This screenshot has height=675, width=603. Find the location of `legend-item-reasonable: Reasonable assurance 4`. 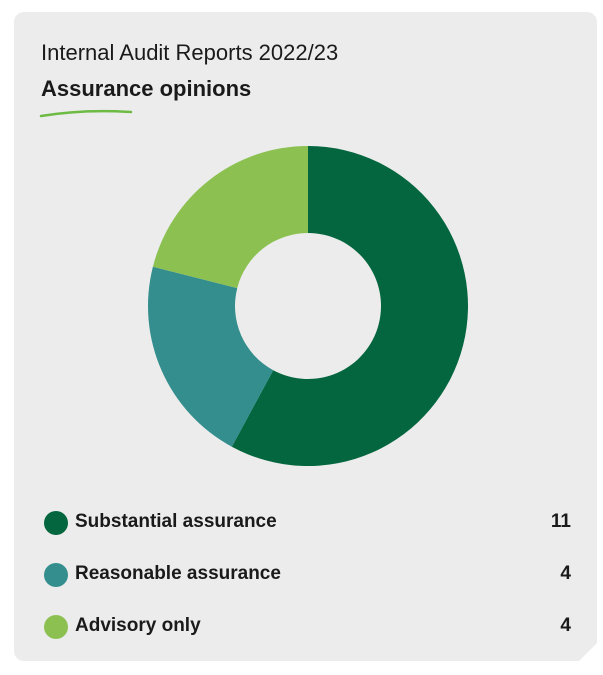

legend-item-reasonable: Reasonable assurance 4 is located at coordinates (307, 586).